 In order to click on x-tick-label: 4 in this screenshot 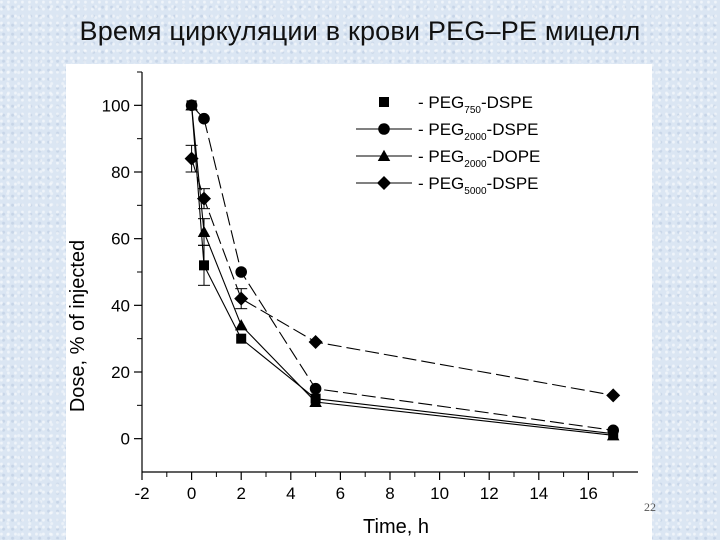, I will do `click(290, 493)`.